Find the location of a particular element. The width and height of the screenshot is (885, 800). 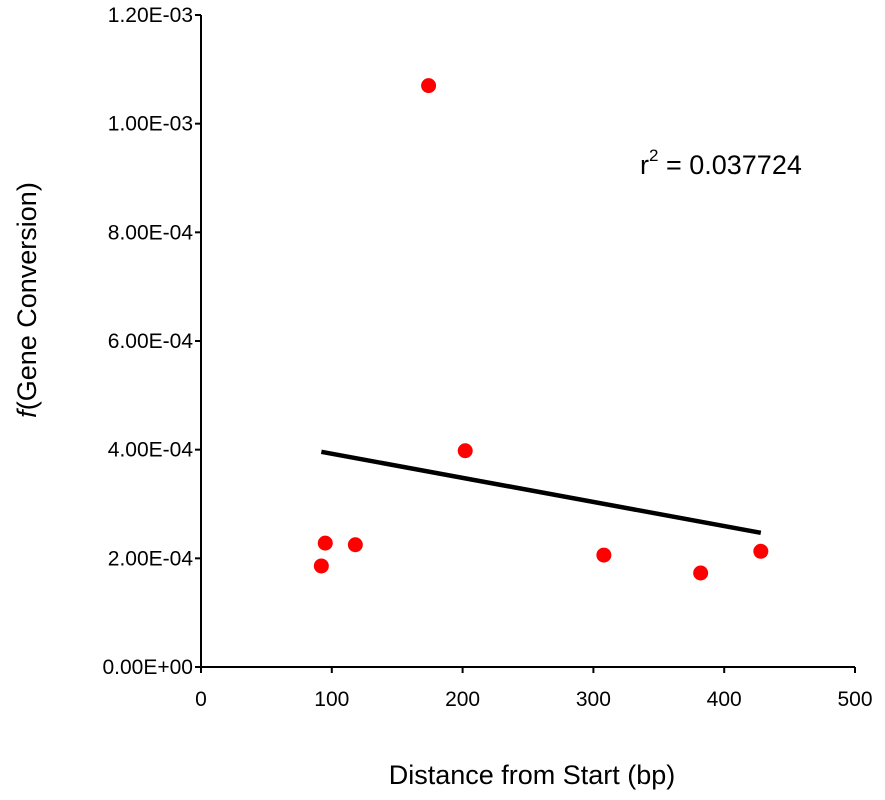

y-axis-title-rest: (Gene Conversion) is located at coordinates (27, 296).